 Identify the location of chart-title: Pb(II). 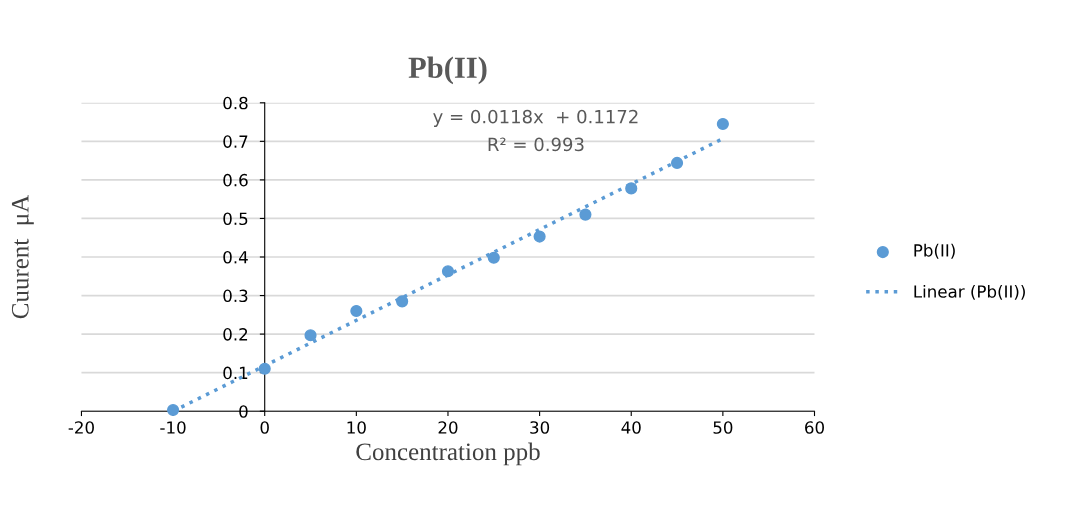
(447, 70).